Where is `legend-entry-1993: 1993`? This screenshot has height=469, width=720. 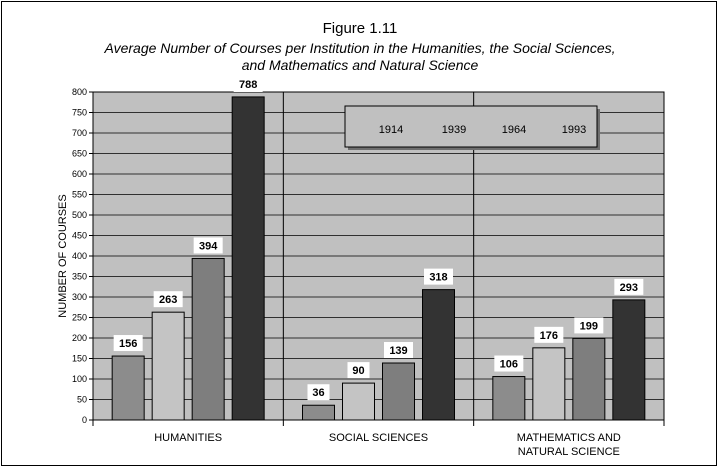 legend-entry-1993: 1993 is located at coordinates (574, 130).